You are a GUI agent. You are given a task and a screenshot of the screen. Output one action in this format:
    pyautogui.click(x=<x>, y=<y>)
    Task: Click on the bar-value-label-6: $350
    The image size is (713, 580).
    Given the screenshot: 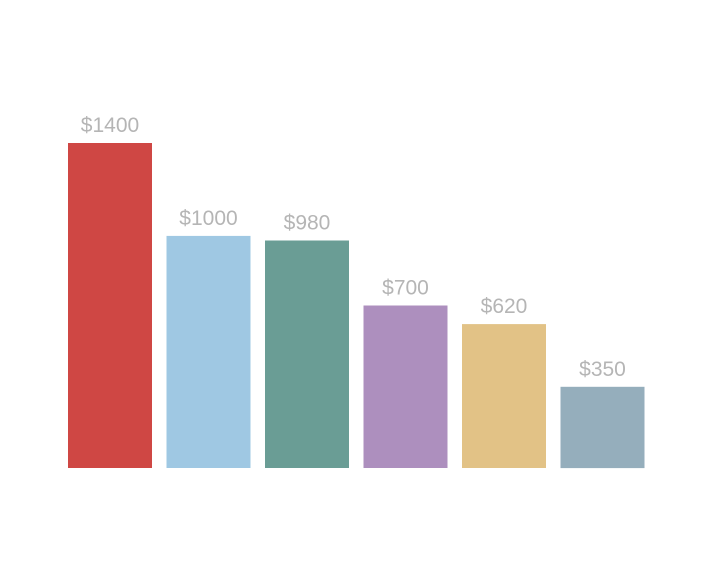 What is the action you would take?
    pyautogui.click(x=602, y=369)
    